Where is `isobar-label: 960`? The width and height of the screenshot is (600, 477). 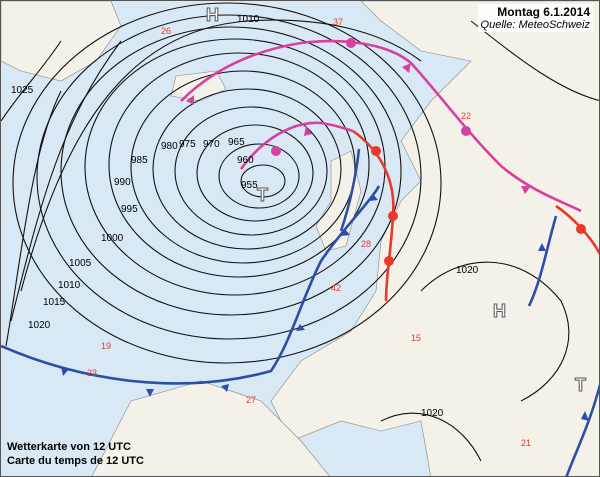 isobar-label: 960 is located at coordinates (245, 160).